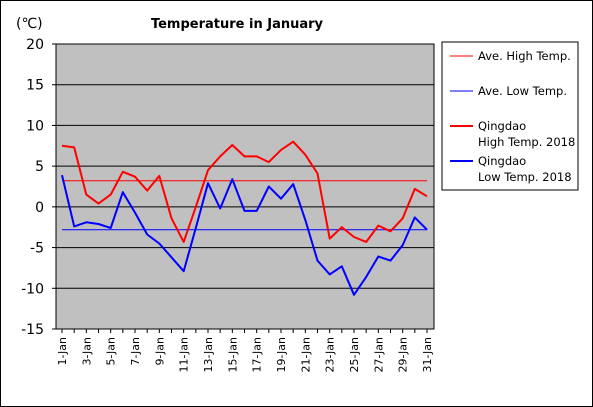 Image resolution: width=593 pixels, height=407 pixels. What do you see at coordinates (32, 330) in the screenshot?
I see `y-tick-label: -15` at bounding box center [32, 330].